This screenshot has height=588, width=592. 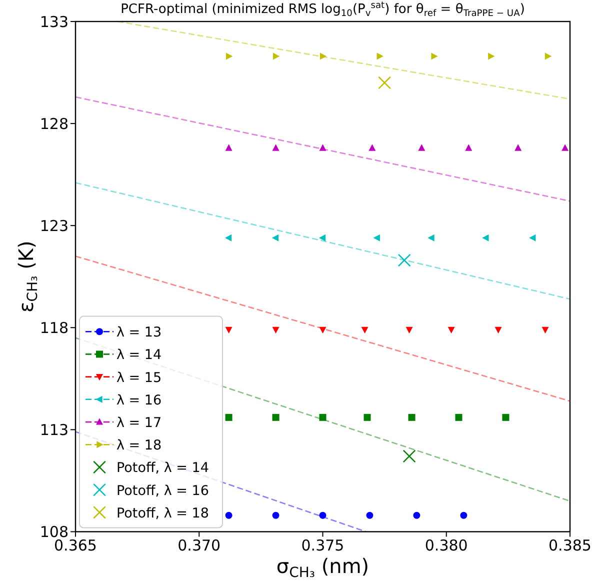 What do you see at coordinates (139, 332) in the screenshot?
I see `legend-label: λ = 13` at bounding box center [139, 332].